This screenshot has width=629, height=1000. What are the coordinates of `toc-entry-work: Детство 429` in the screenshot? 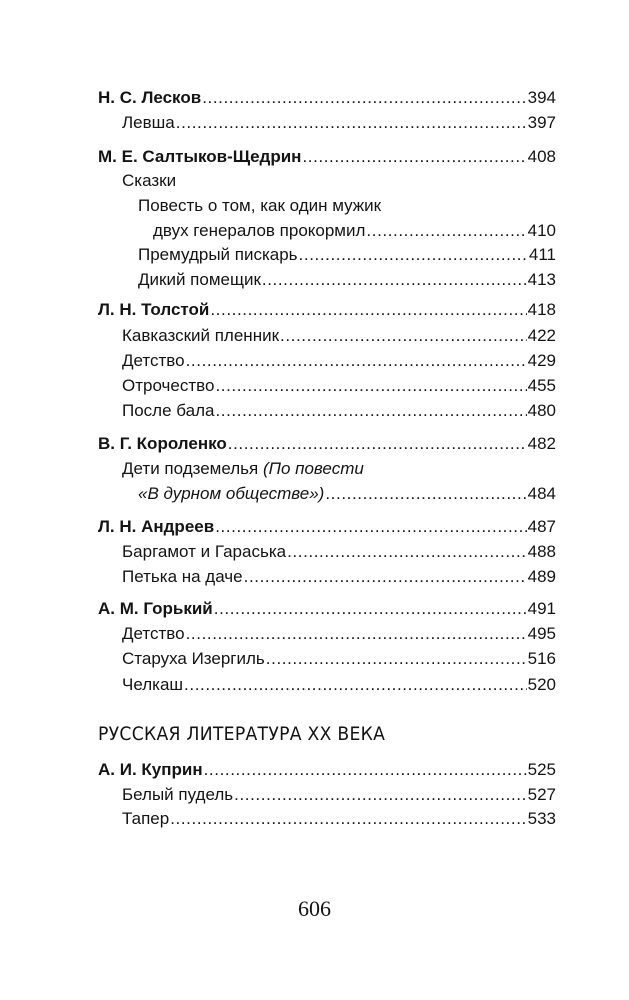 It's located at (339, 361).